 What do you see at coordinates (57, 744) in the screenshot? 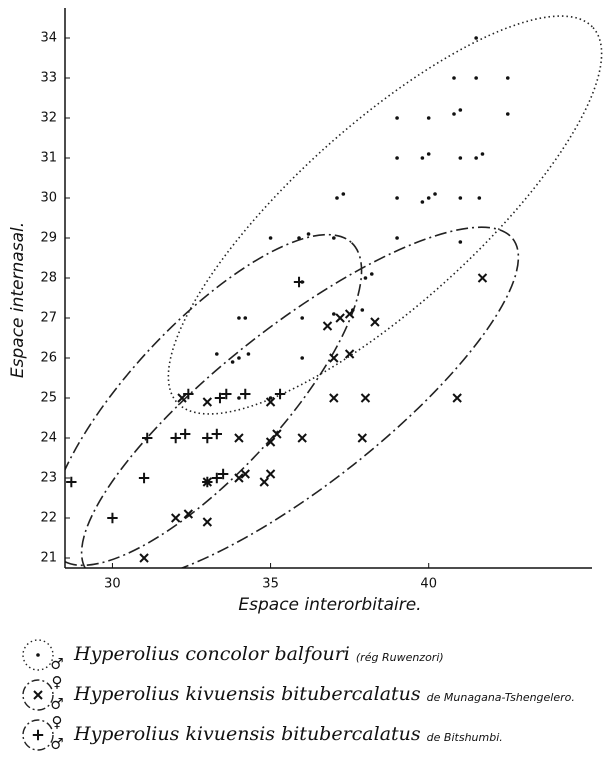
I see `legend-sex: ♂` at bounding box center [57, 744].